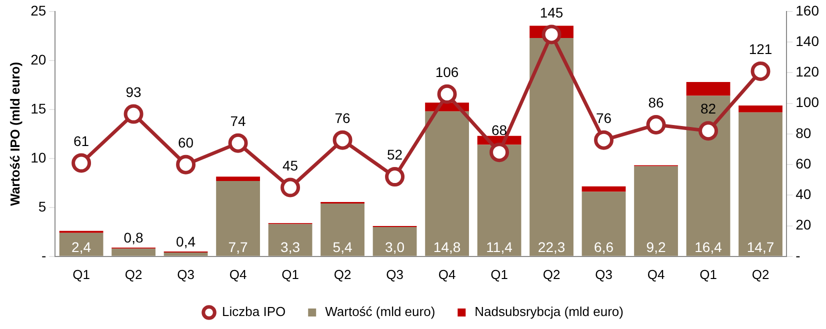  I want to click on data-label: 22,3, so click(552, 246).